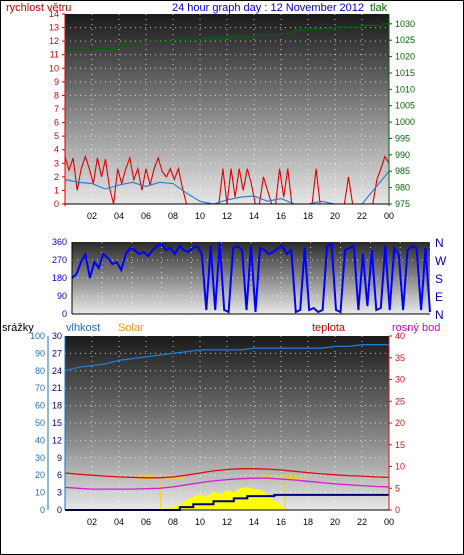  I want to click on wind-tick-label: 6, so click(56, 123).